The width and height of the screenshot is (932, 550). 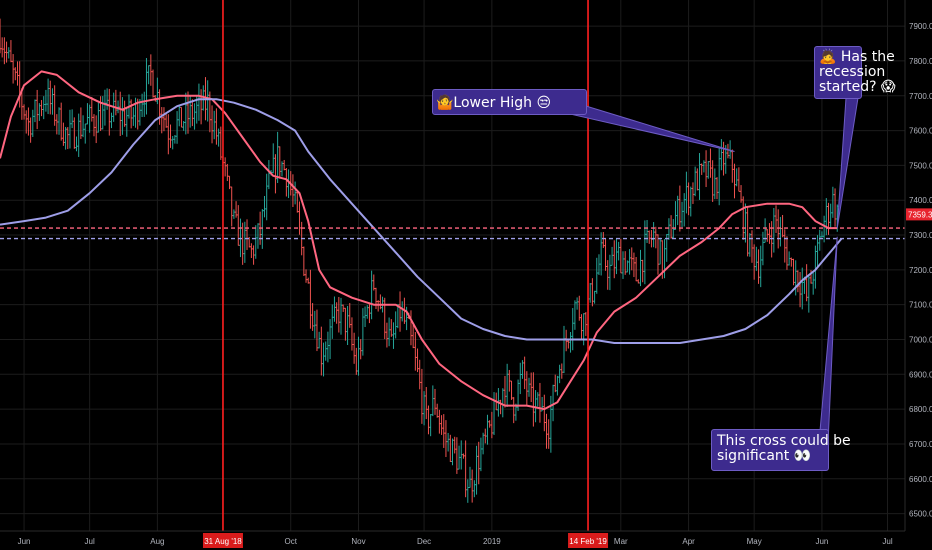 I want to click on callout-lower-high-text: 🤷Lower High 😒, so click(x=494, y=103).